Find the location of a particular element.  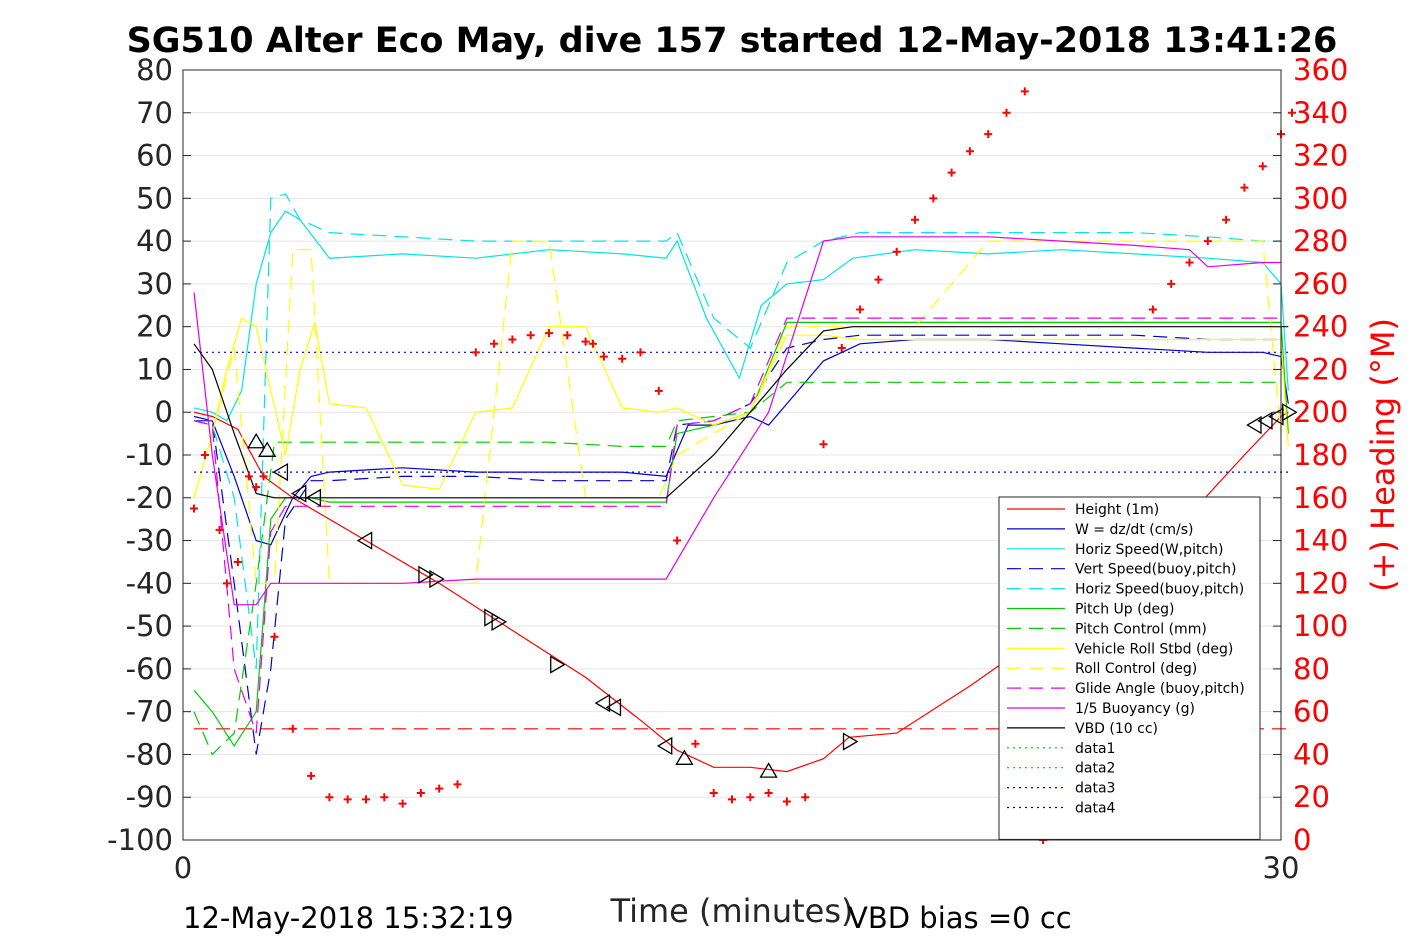

y-tick-label: 80 is located at coordinates (154, 70).